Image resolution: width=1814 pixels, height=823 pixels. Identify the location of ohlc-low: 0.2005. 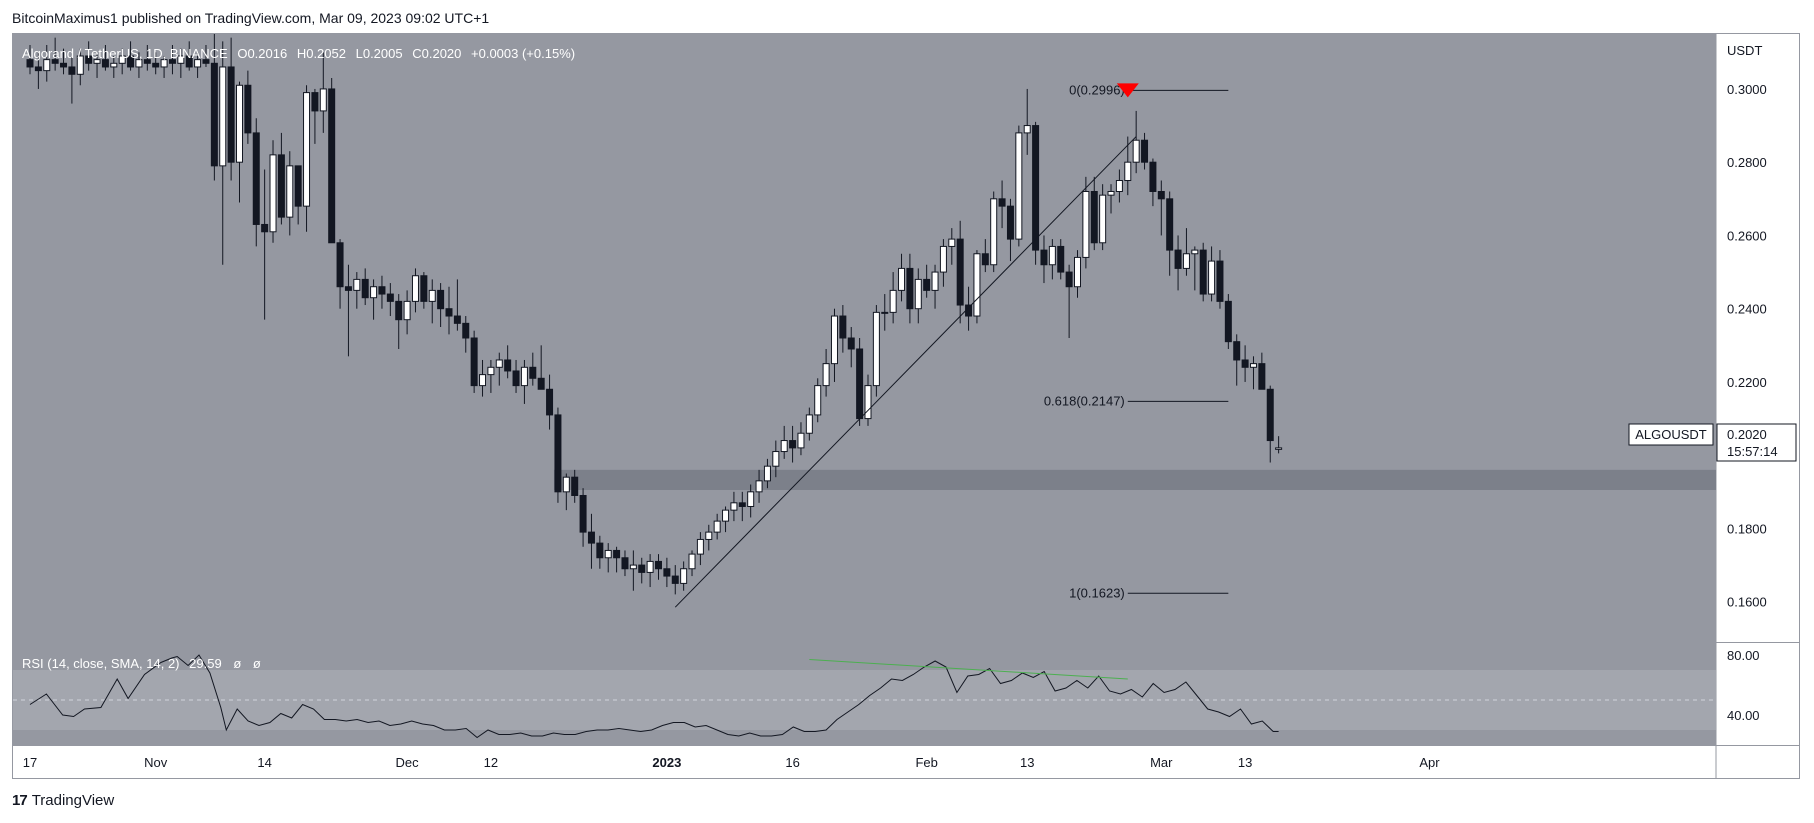
(383, 53).